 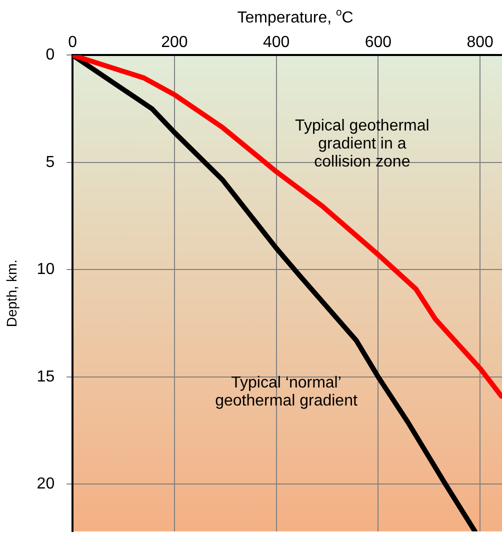 What do you see at coordinates (50, 55) in the screenshot?
I see `y-tick-label: 0` at bounding box center [50, 55].